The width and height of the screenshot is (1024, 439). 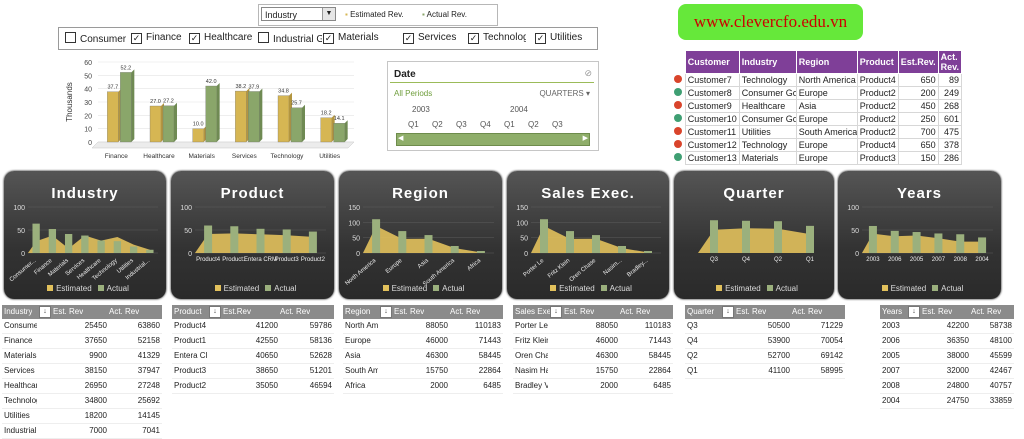 What do you see at coordinates (593, 356) in the screenshot?
I see `pivot-row: Oren Chase 46300 58445` at bounding box center [593, 356].